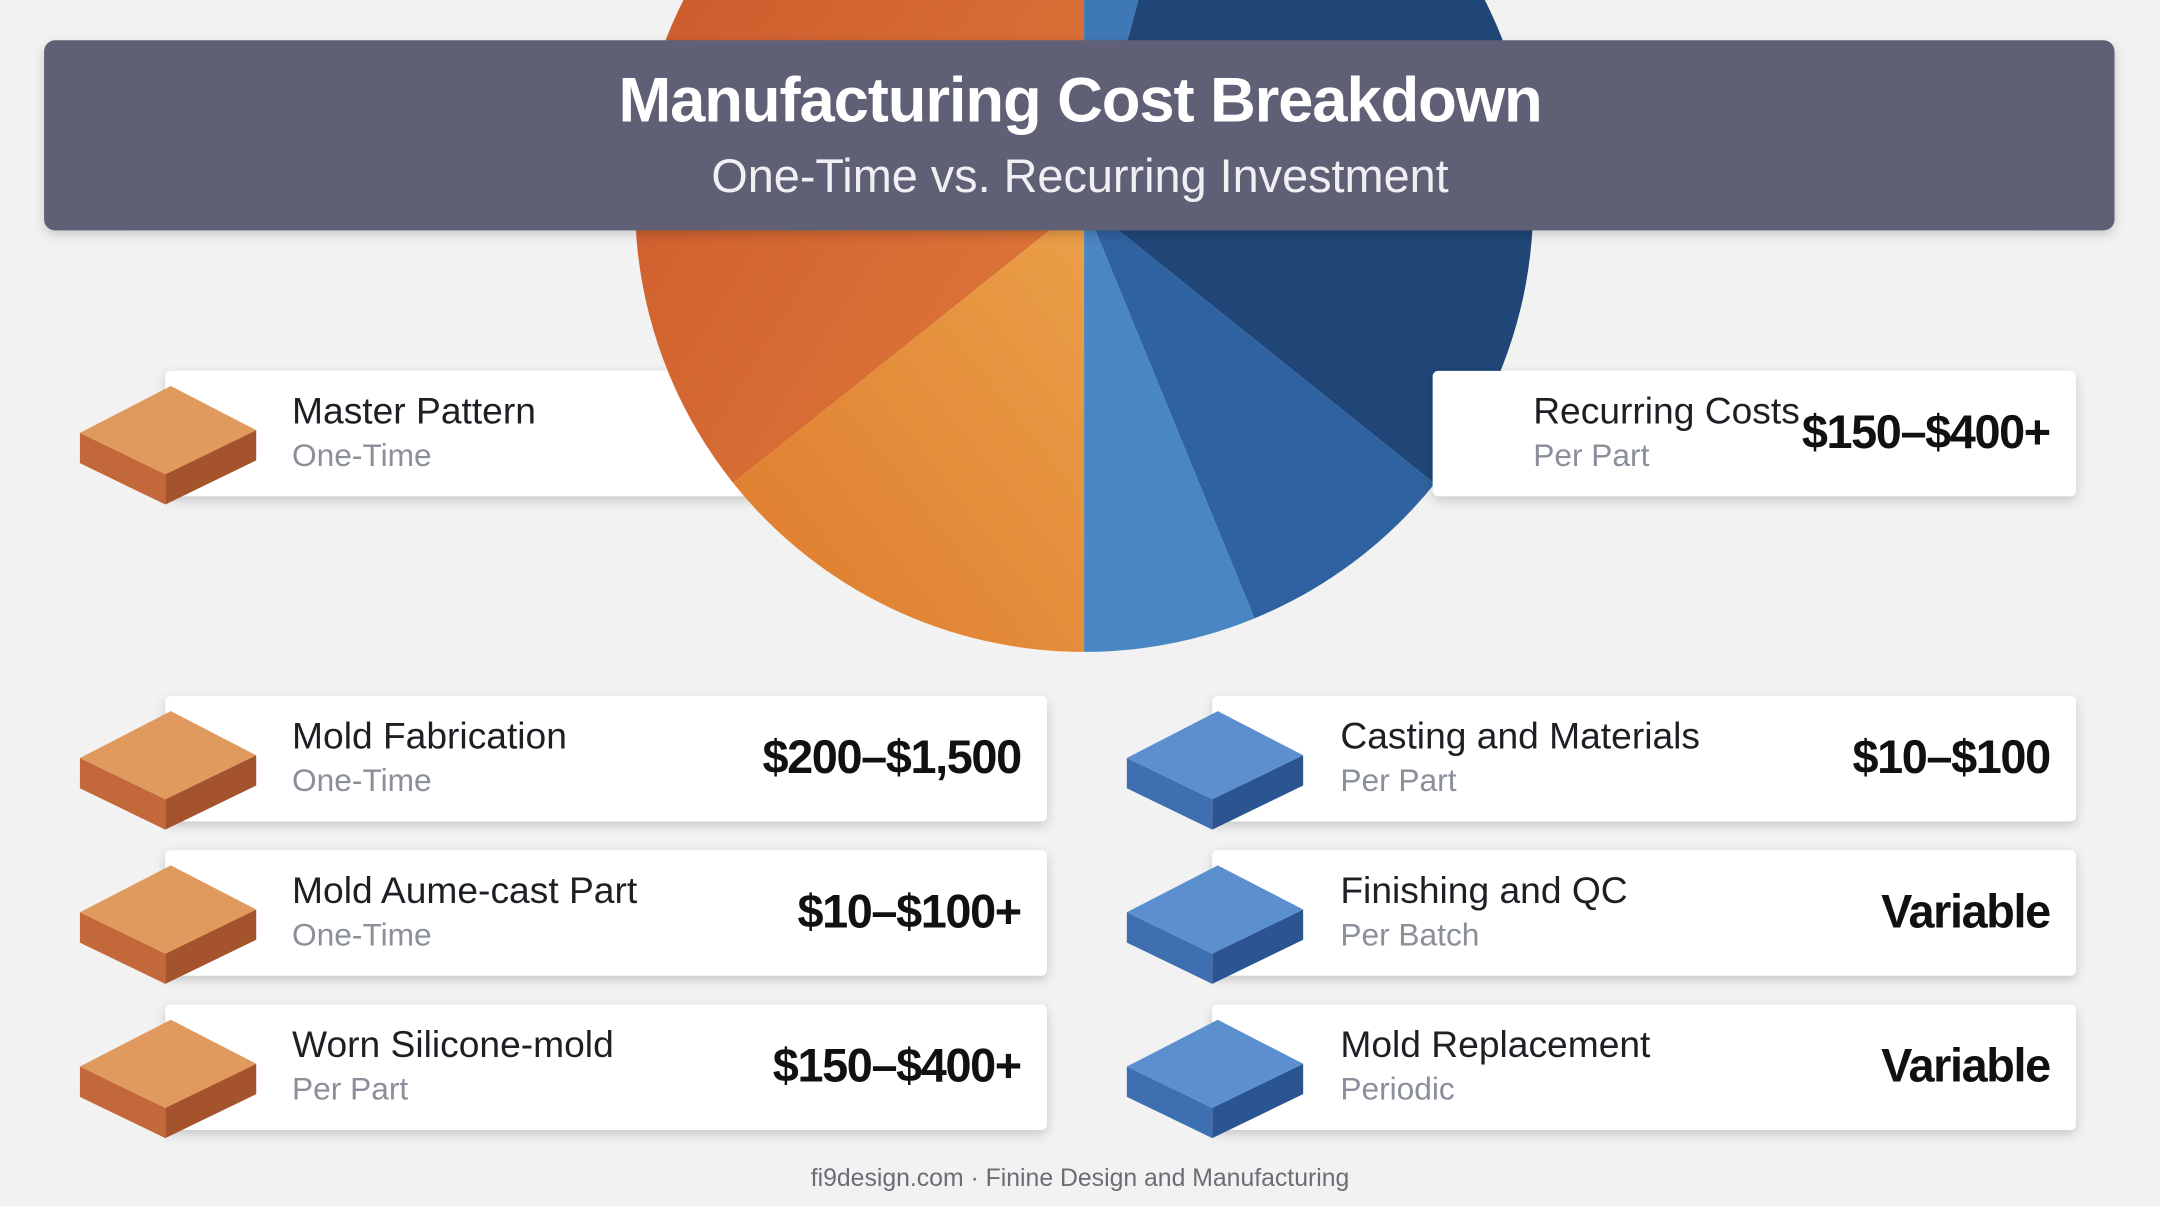  Describe the element at coordinates (1397, 1089) in the screenshot. I see `card-period: Periodic` at that location.